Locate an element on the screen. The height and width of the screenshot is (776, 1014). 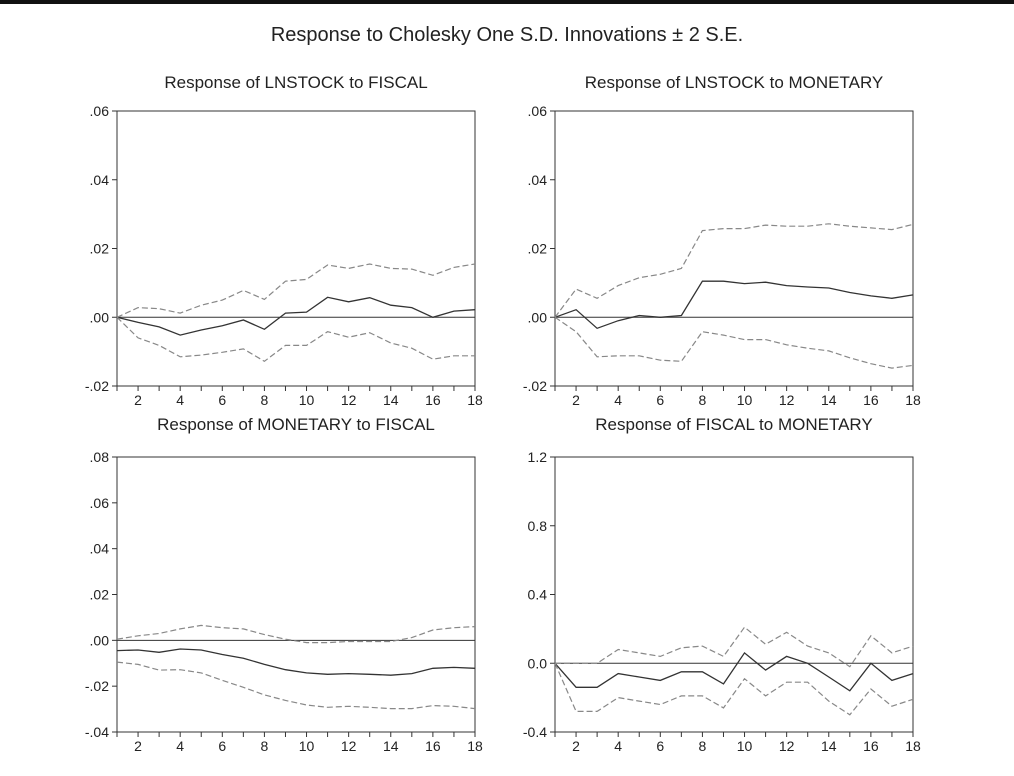
y-tick-label: -0.4 is located at coordinates (535, 732).